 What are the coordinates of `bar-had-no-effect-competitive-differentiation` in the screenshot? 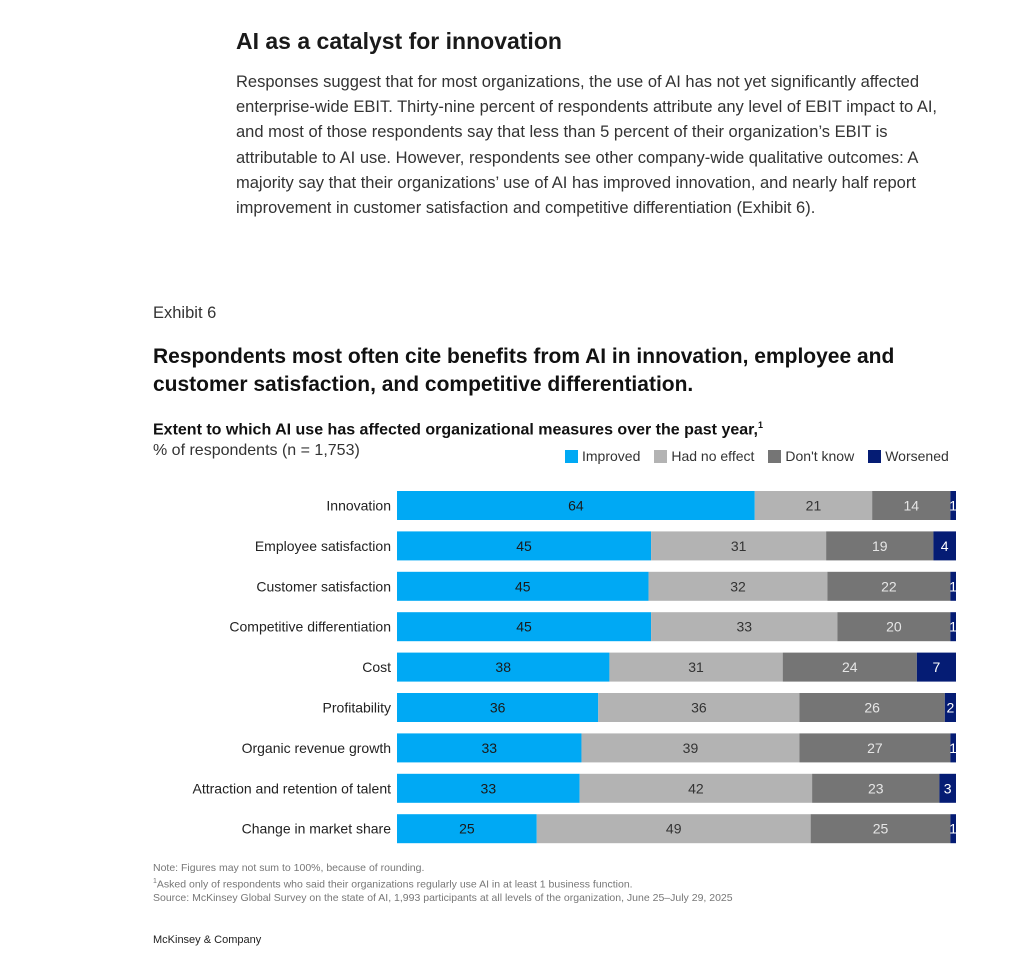 It's located at (744, 627).